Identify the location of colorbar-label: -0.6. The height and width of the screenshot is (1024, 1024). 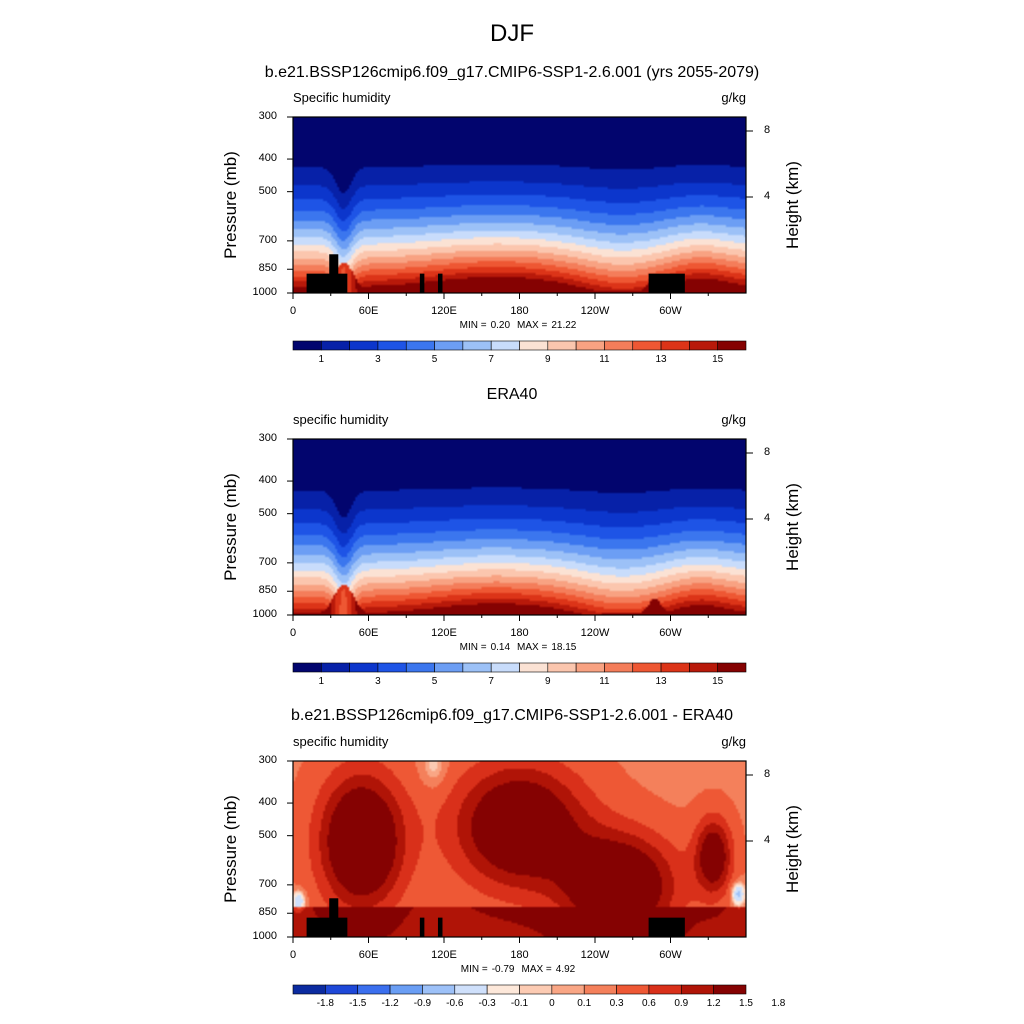
(455, 1003).